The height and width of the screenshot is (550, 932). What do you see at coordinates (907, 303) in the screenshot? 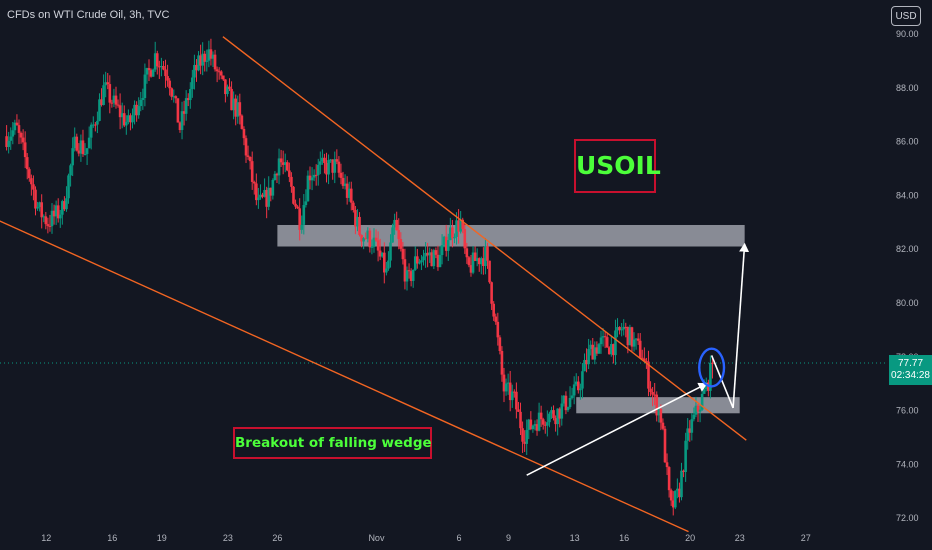
I see `y-tick-label: 80.00` at bounding box center [907, 303].